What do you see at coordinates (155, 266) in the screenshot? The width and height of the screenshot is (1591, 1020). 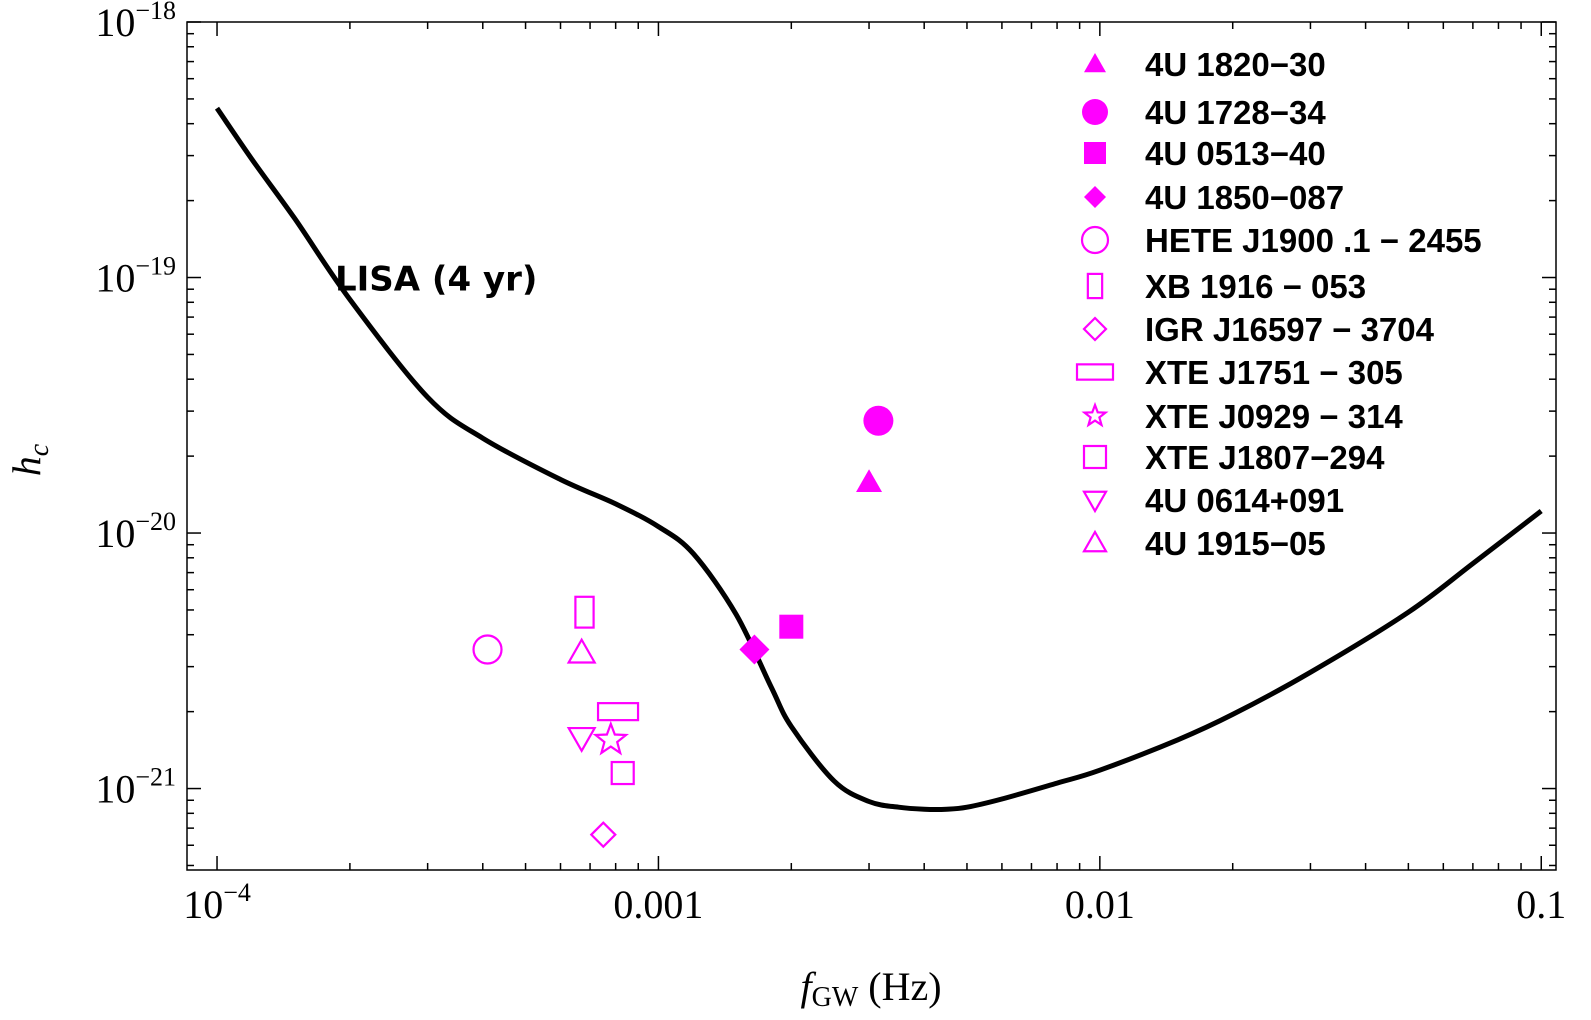 I see `y-tick-label-exp: −19` at bounding box center [155, 266].